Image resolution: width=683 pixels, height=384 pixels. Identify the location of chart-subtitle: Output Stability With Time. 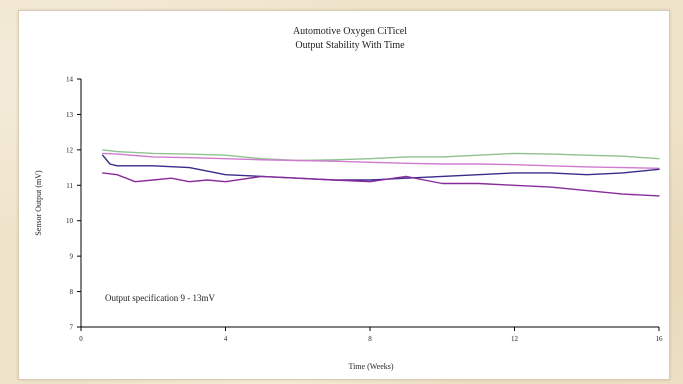
(350, 45).